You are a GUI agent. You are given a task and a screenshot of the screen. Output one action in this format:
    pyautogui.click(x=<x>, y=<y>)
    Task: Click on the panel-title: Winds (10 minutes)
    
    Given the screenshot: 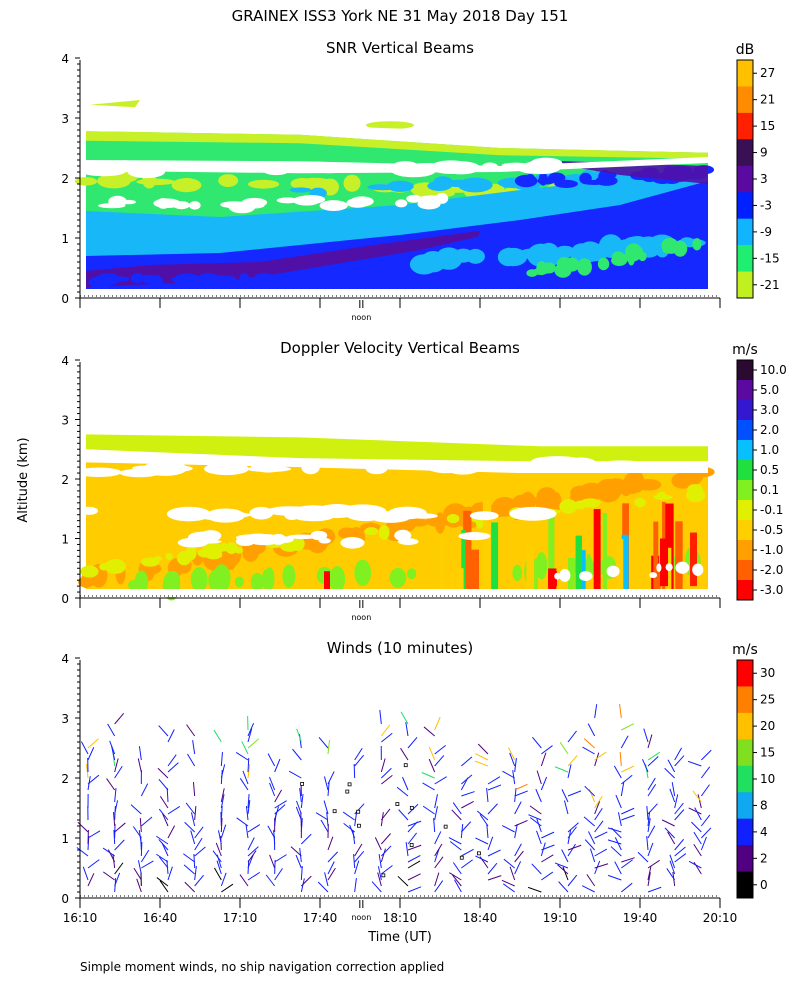 What is the action you would take?
    pyautogui.click(x=400, y=648)
    